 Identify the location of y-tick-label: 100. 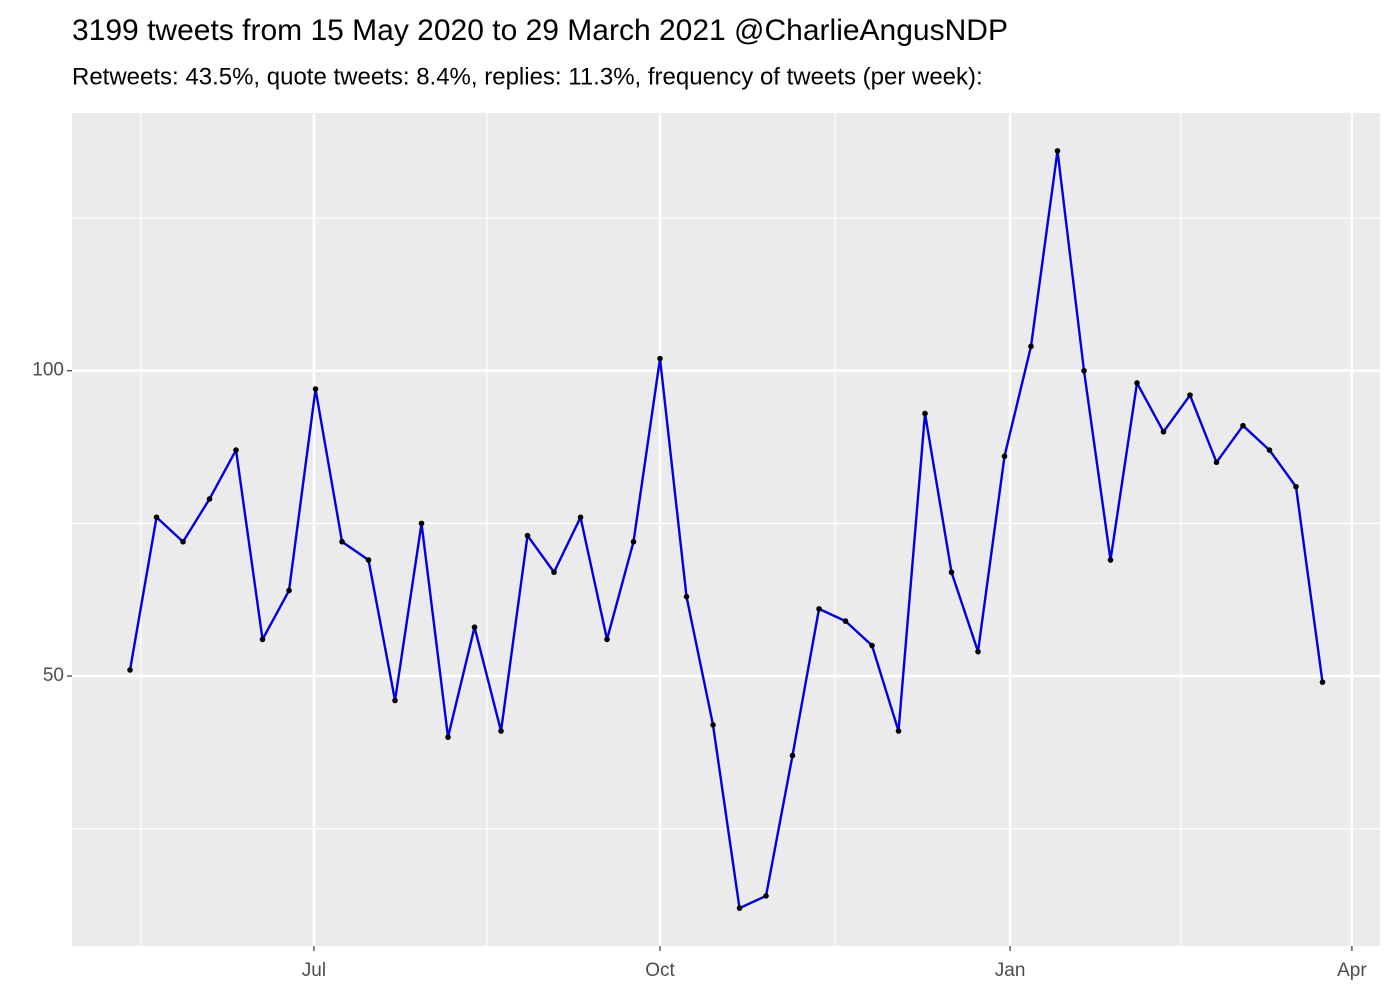
(48, 370).